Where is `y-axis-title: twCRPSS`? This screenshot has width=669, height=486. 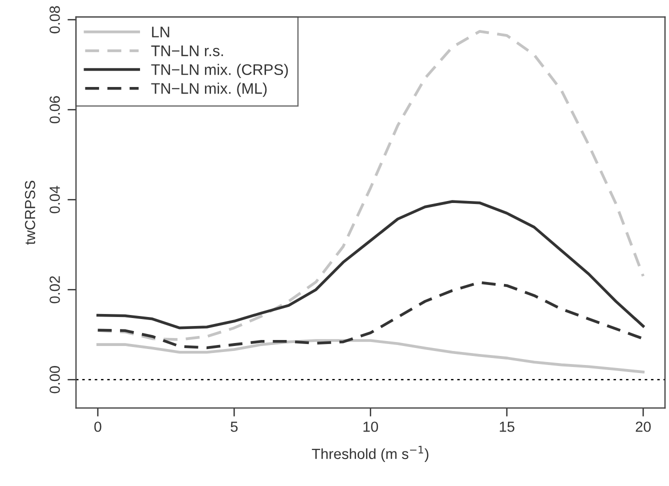
y-axis-title: twCRPSS is located at coordinates (30, 212).